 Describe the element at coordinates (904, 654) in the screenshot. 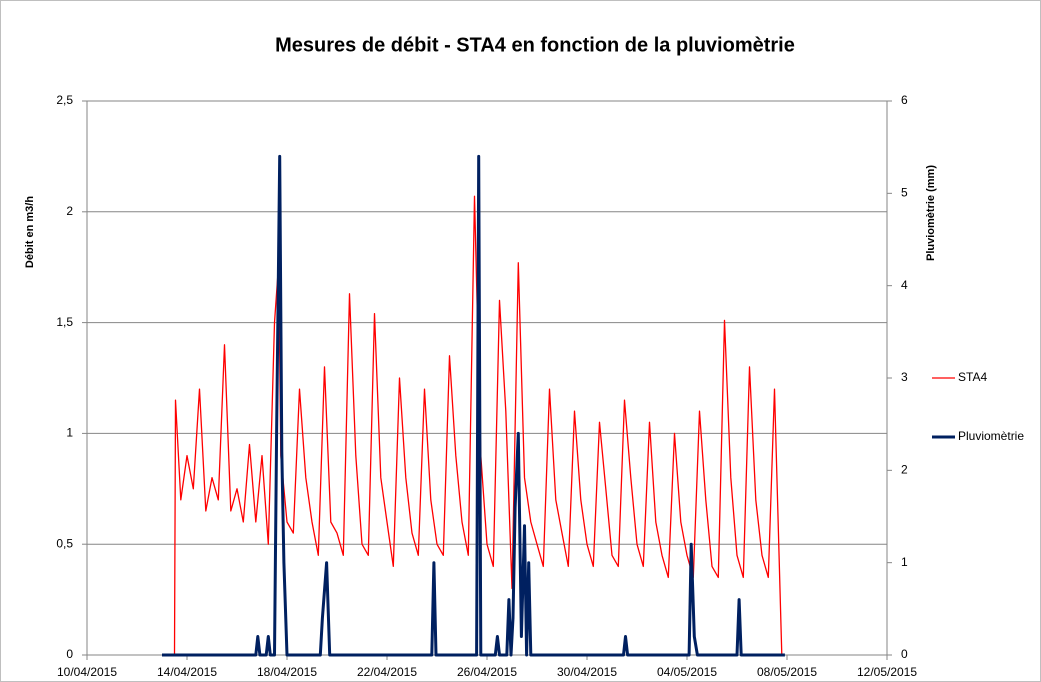

I see `y2-tick-label: 0` at that location.